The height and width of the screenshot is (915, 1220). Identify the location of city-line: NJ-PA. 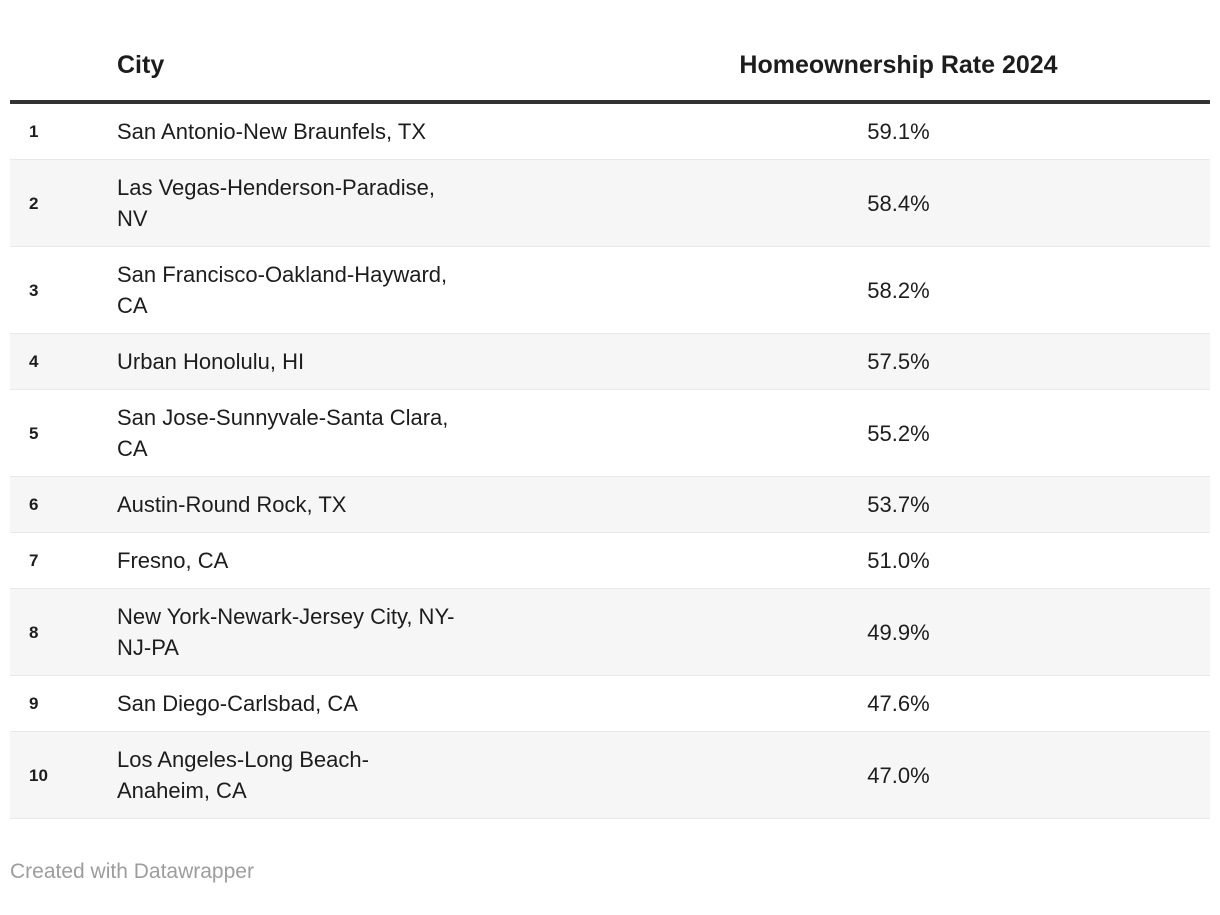
(148, 647).